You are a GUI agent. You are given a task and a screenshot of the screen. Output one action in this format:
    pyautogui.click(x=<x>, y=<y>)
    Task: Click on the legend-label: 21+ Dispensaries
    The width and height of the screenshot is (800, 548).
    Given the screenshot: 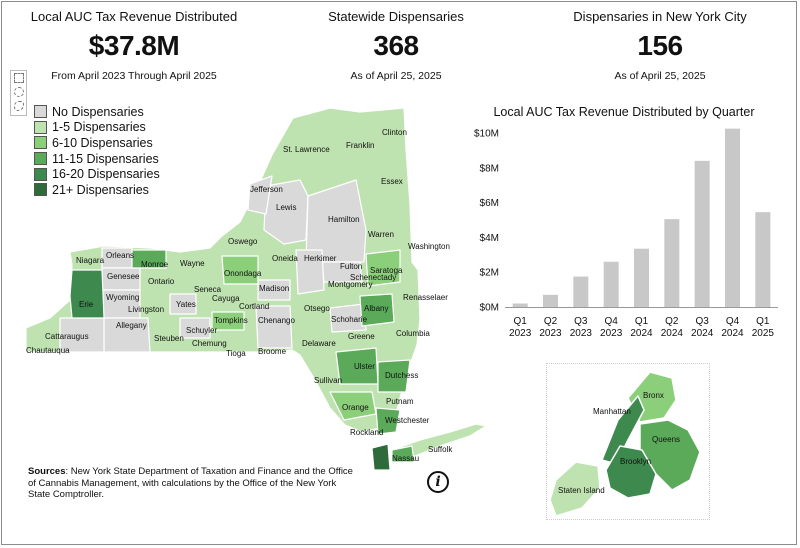 What is the action you would take?
    pyautogui.click(x=100, y=189)
    